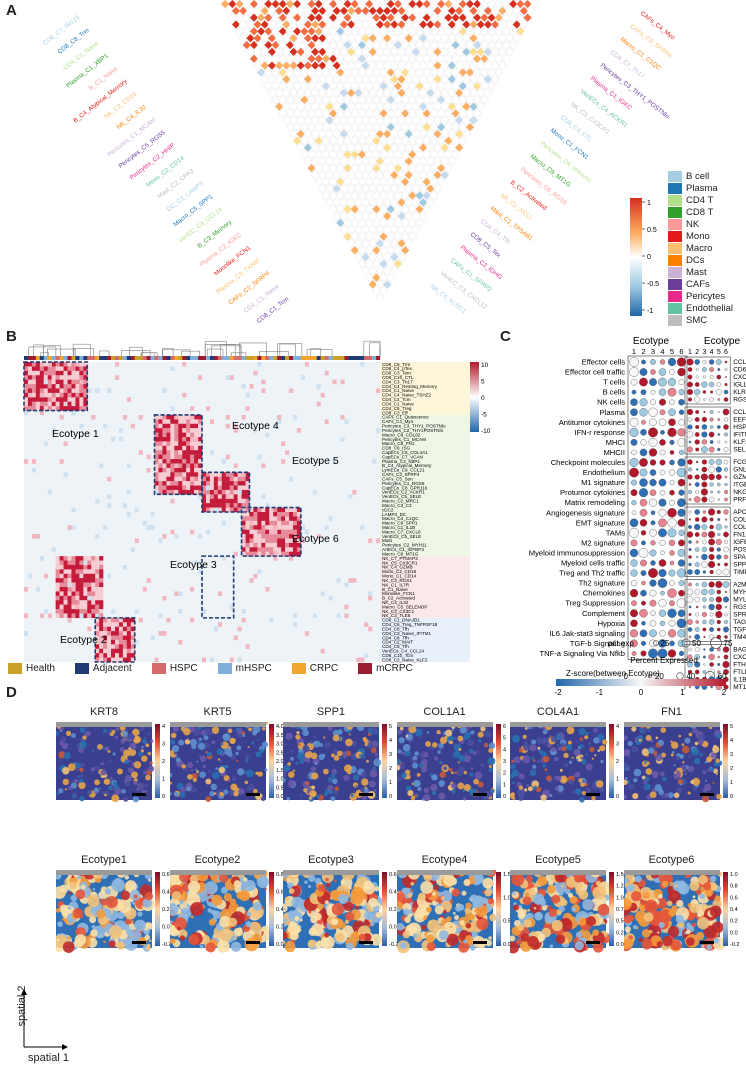 The height and width of the screenshot is (1070, 746). Describe the element at coordinates (611, 402) in the screenshot. I see `pathway-label: NK cells` at that location.